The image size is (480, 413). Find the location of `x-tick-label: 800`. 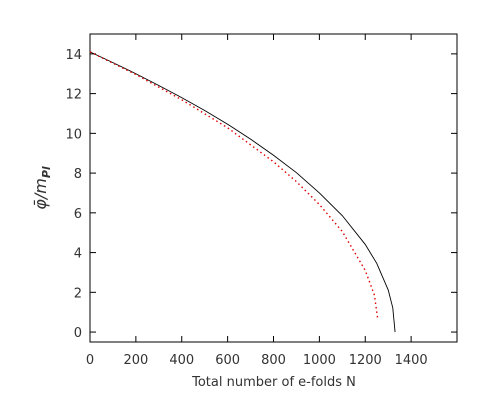

x-tick-label: 800 is located at coordinates (273, 360).